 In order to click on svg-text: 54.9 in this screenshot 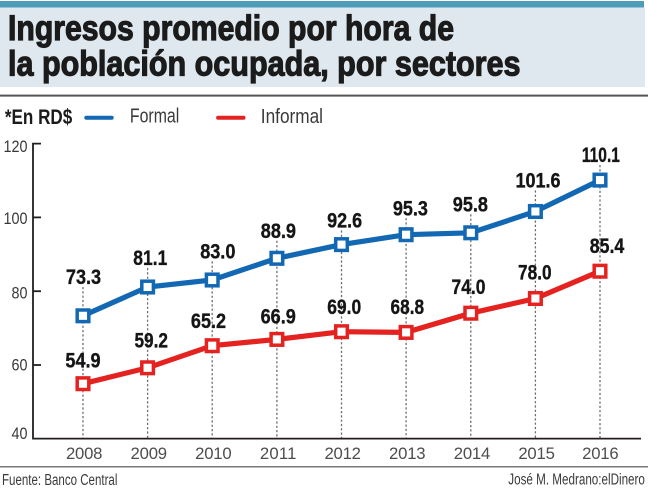, I will do `click(82, 361)`.